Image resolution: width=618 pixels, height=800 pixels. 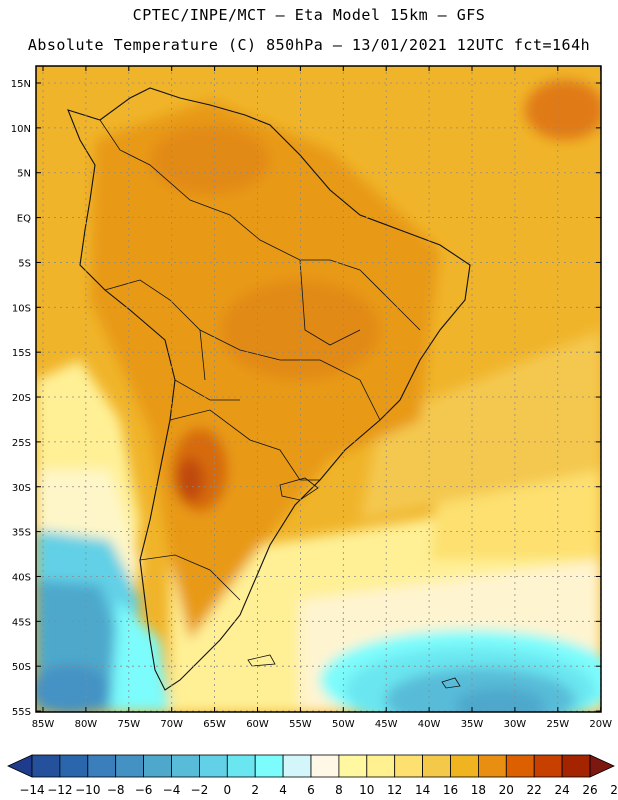 I want to click on lat-label: 15N, so click(x=21, y=84).